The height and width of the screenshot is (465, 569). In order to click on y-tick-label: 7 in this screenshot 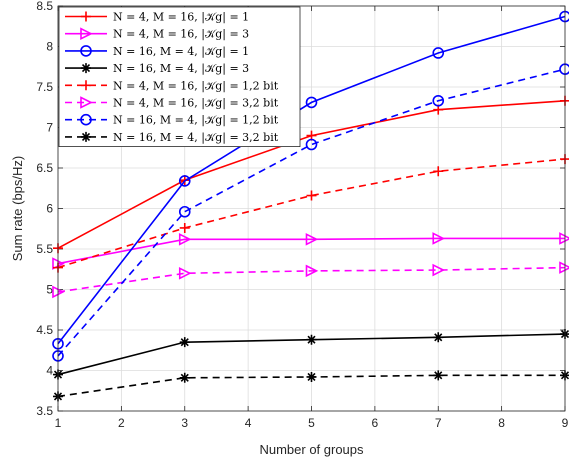, I will do `click(49, 128)`.